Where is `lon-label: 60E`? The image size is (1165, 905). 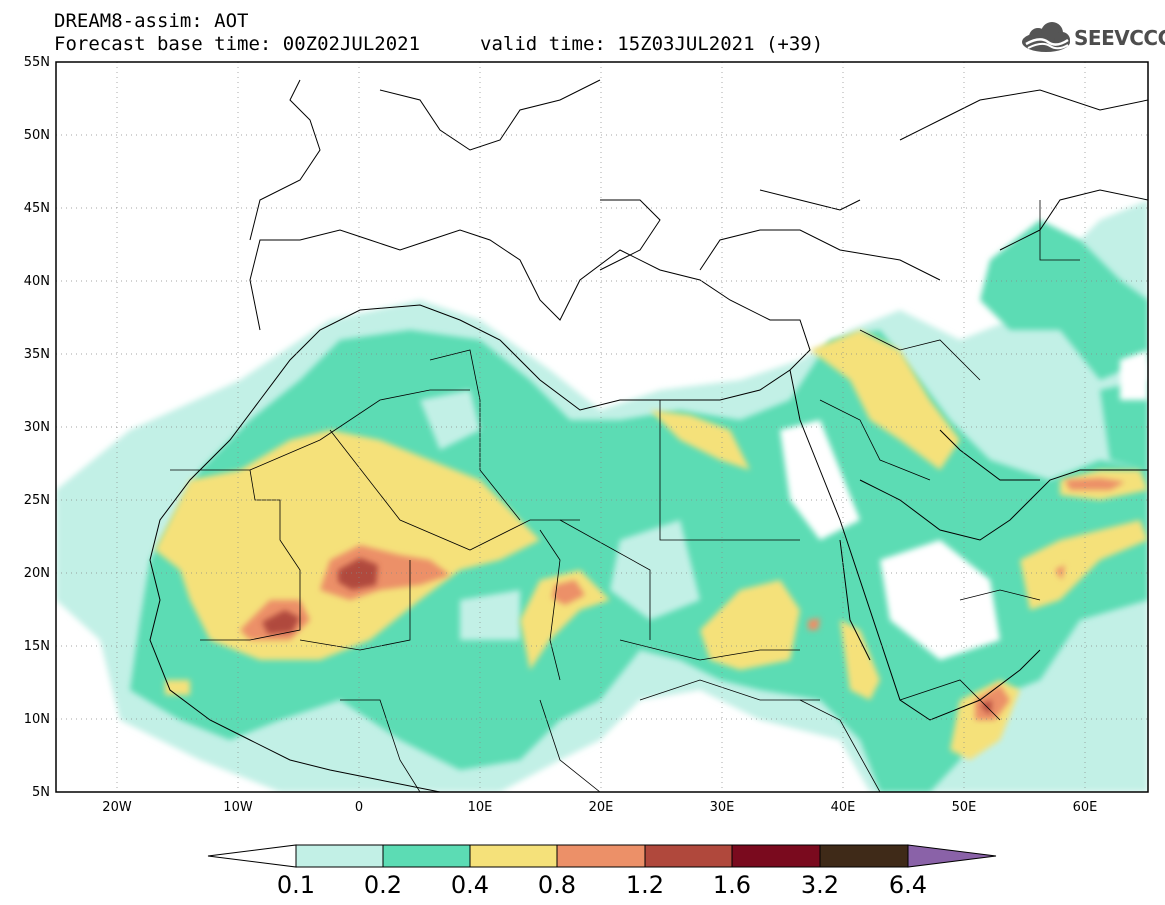 lon-label: 60E is located at coordinates (1085, 807).